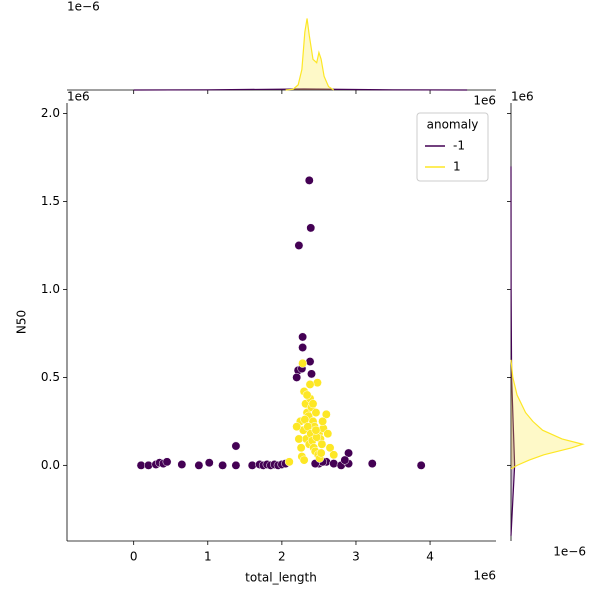  I want to click on x-axis-label: total_length, so click(281, 578).